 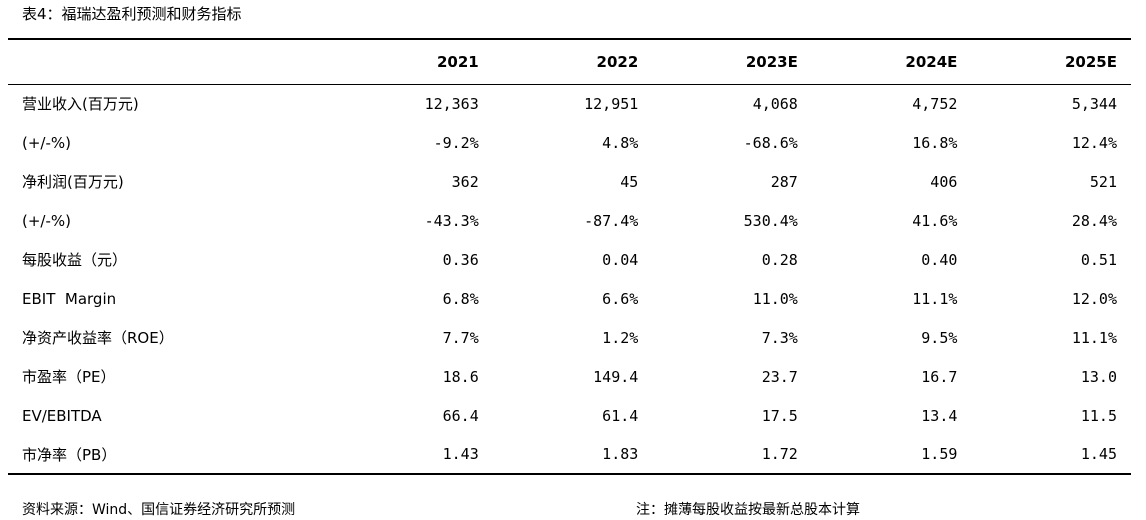 What do you see at coordinates (69, 377) in the screenshot?
I see `row-label: 市盈率（PE）` at bounding box center [69, 377].